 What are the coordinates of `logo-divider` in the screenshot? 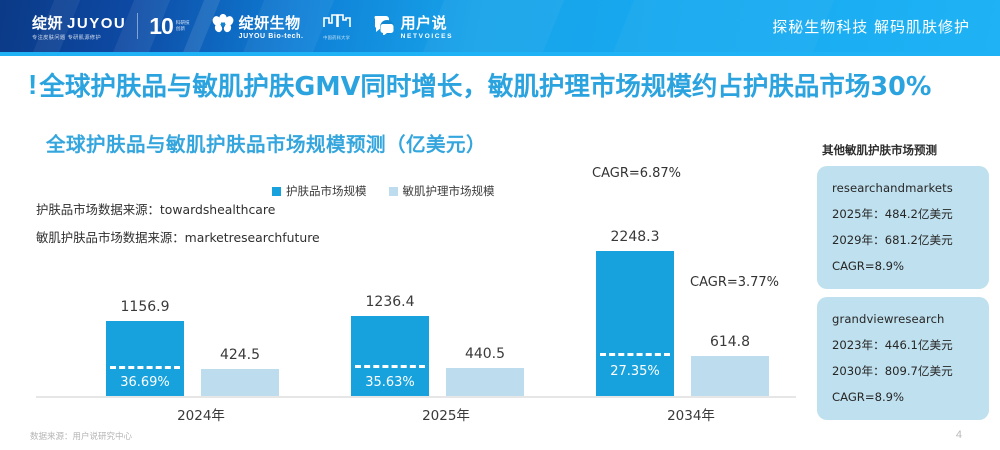 It's located at (138, 26).